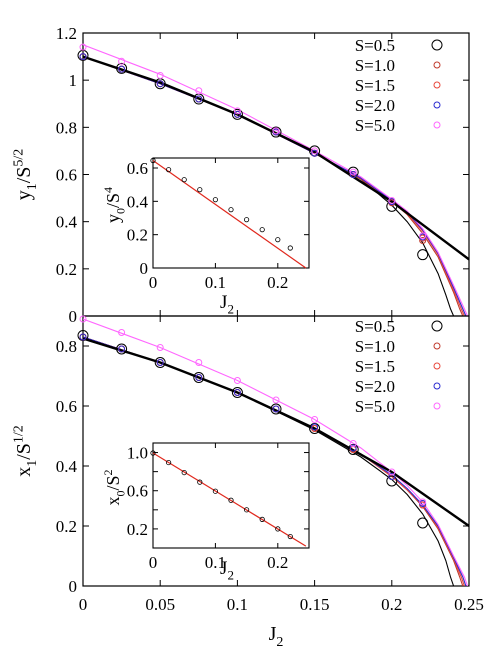 The image size is (493, 654). I want to click on y-axis-label: y1/S5/2, so click(25, 175).